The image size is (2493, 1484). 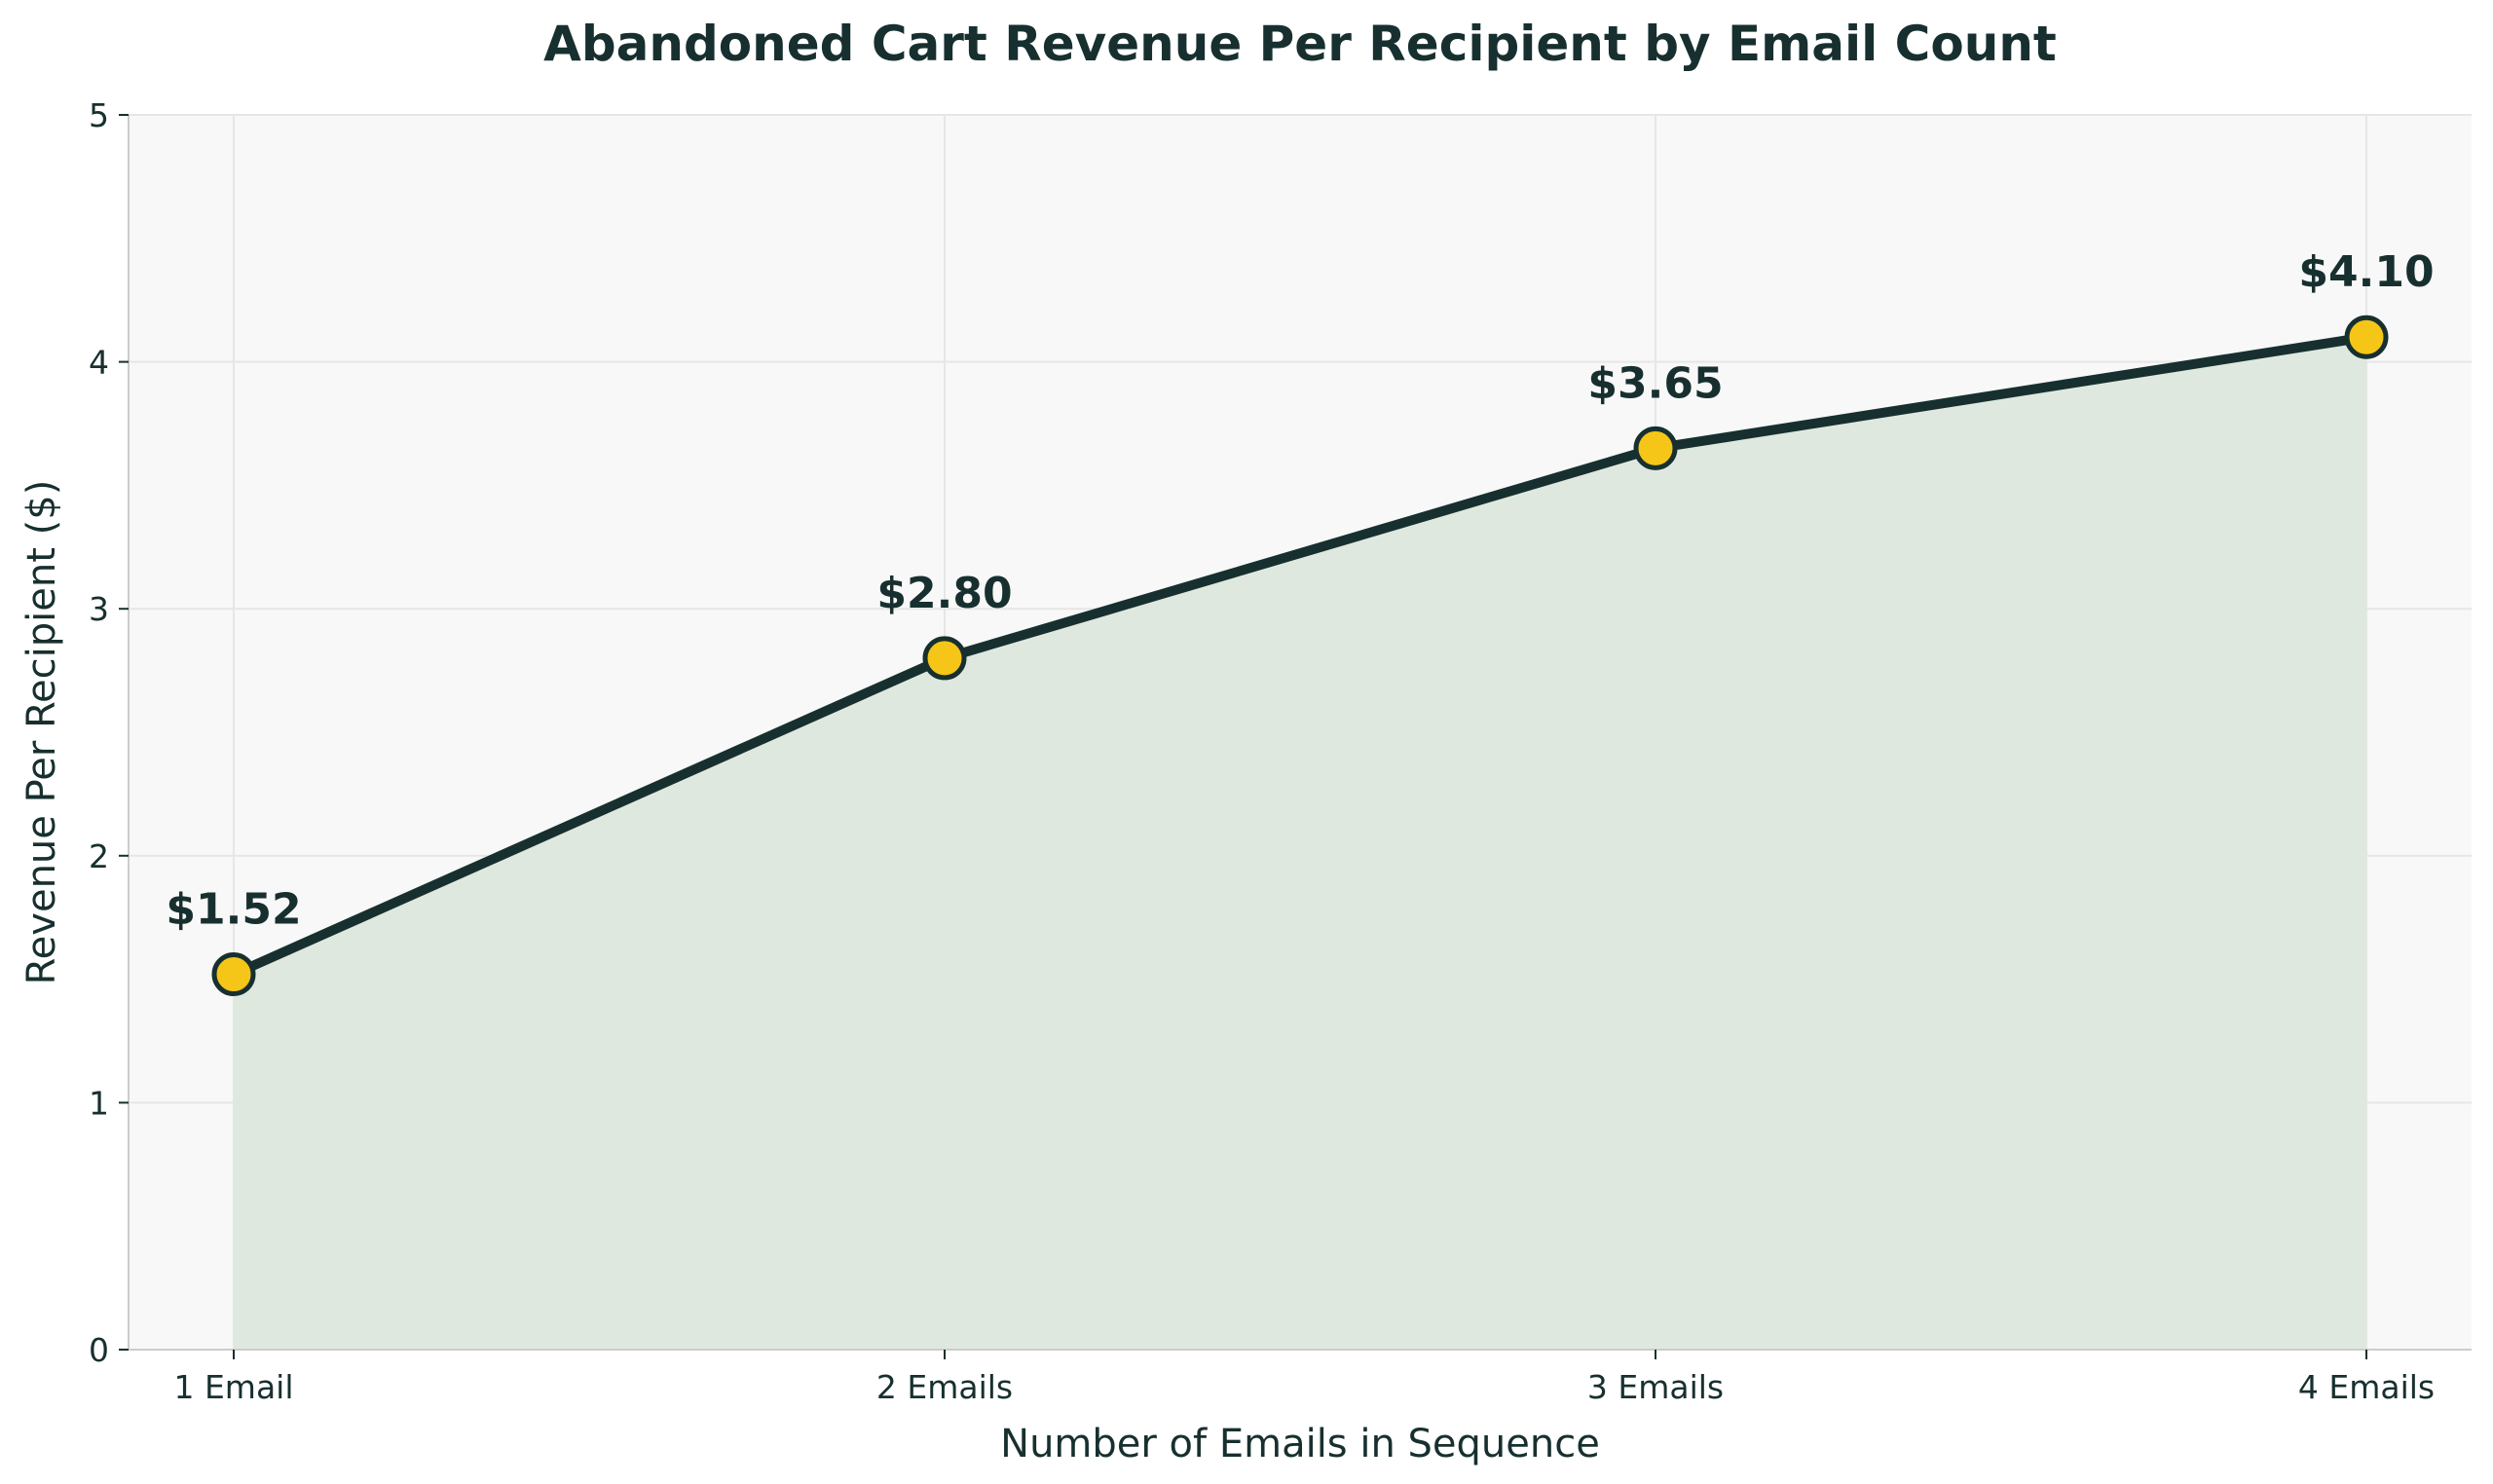 What do you see at coordinates (42, 732) in the screenshot?
I see `y-axis-label: Revenue Per Recipient ($)` at bounding box center [42, 732].